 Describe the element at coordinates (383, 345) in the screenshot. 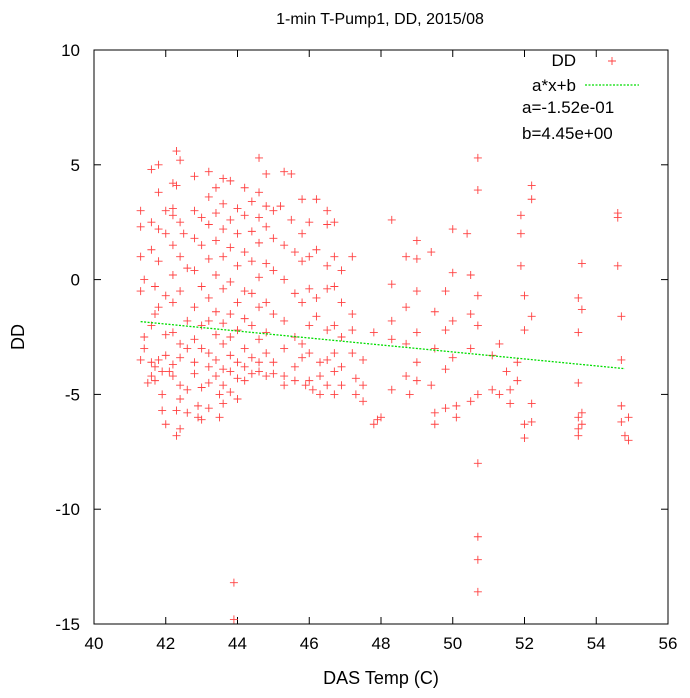

I see `fit-line` at that location.